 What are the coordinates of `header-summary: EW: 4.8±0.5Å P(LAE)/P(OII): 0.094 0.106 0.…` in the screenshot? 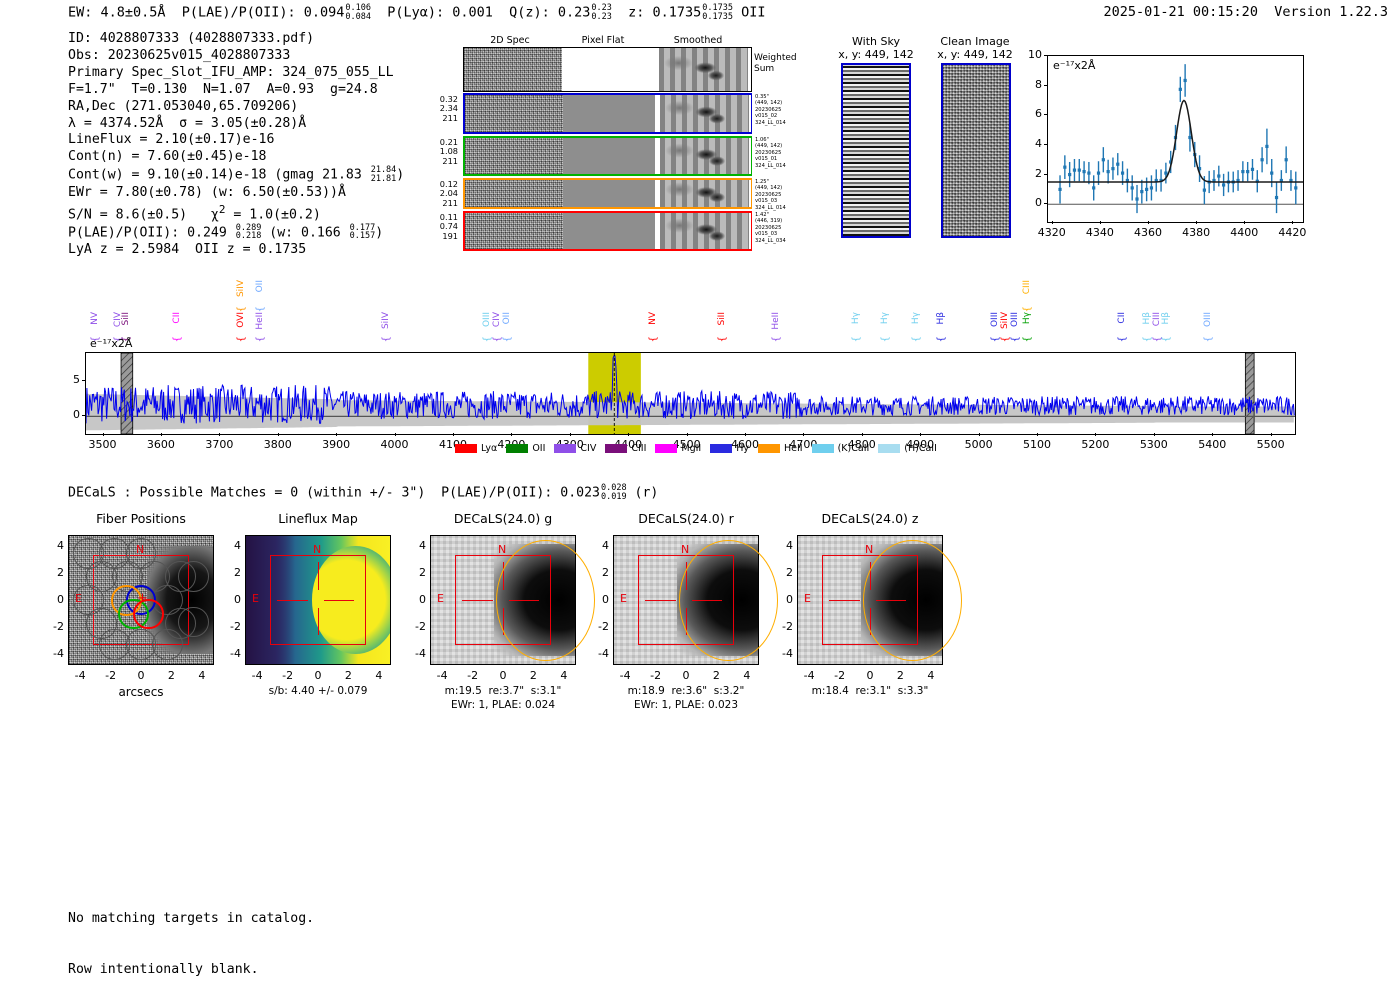 It's located at (417, 12).